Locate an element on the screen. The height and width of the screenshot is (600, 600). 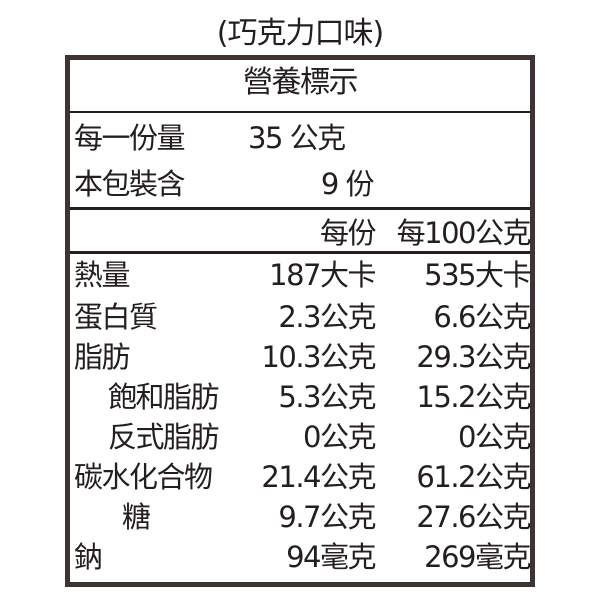
nutrient-row: 熱量 187大卡 535大卡 is located at coordinates (300, 275).